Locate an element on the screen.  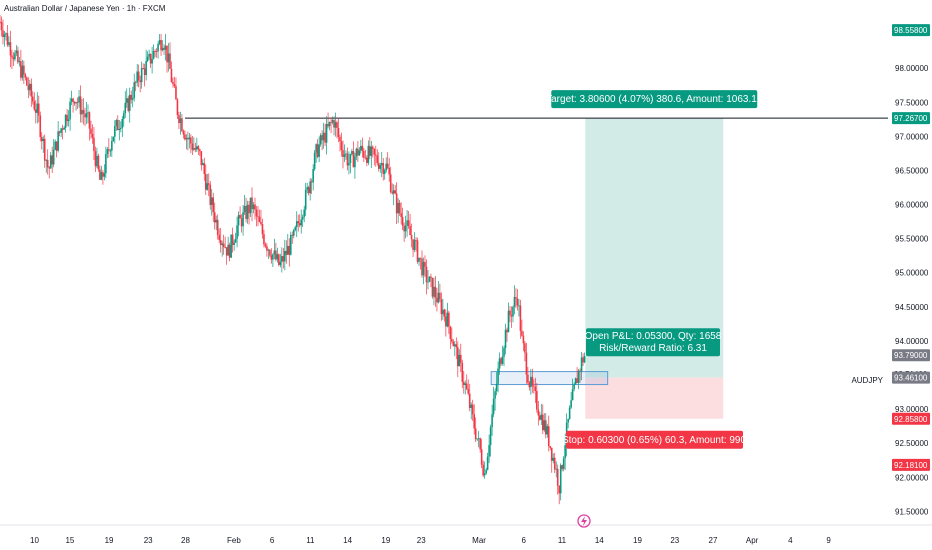
y-tick-label: 91.50000 is located at coordinates (912, 511).